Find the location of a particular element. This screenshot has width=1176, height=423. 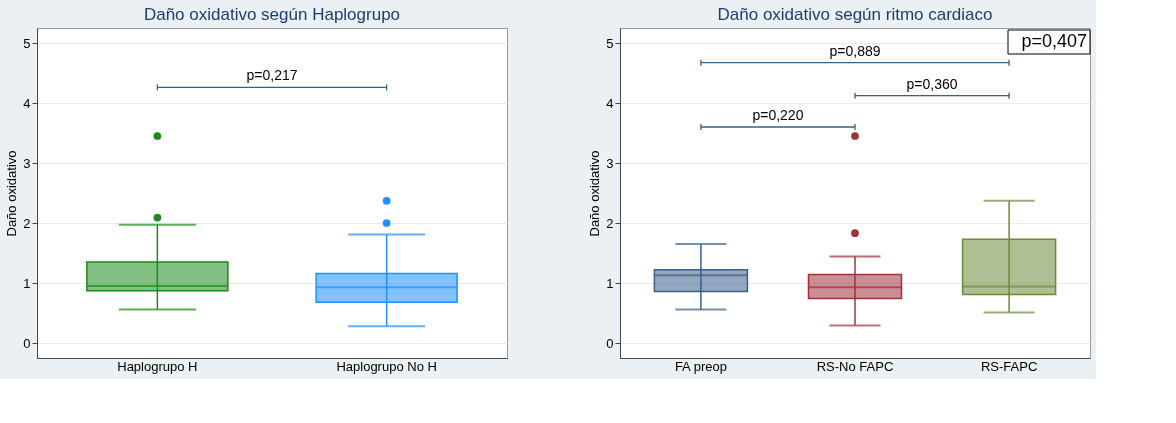

annotation: p=0,360 is located at coordinates (932, 83).